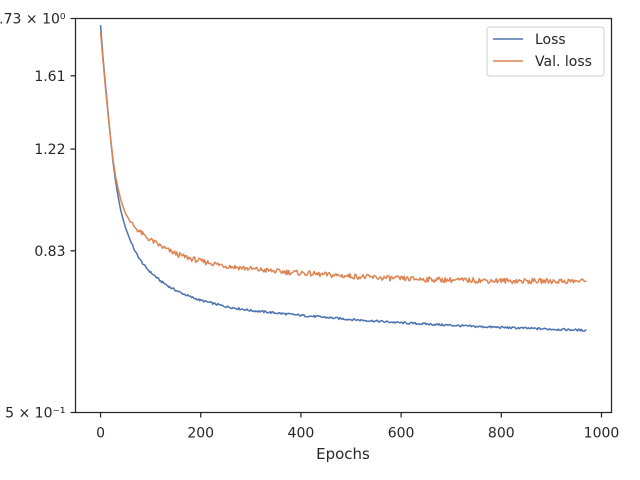 The image size is (640, 480). What do you see at coordinates (563, 62) in the screenshot?
I see `legend-label: Val. loss` at bounding box center [563, 62].